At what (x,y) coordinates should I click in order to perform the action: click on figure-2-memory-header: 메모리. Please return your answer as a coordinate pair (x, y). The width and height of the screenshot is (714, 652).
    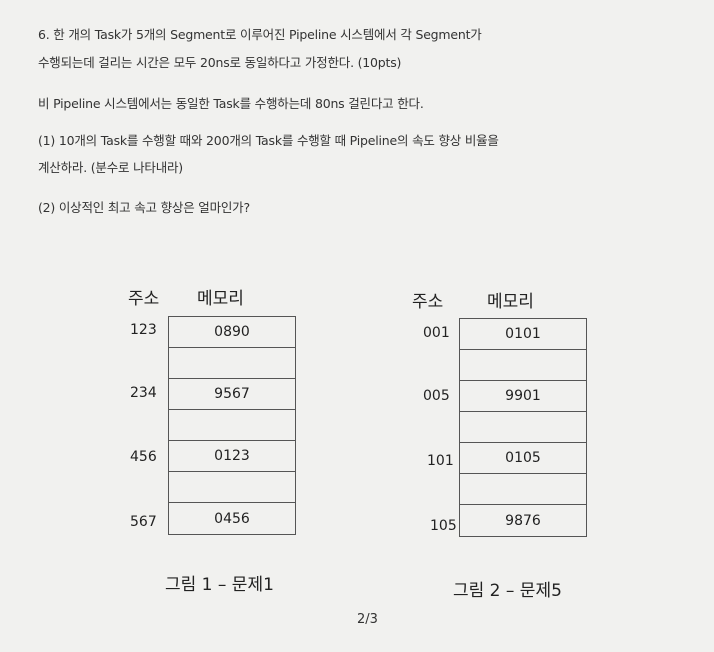
    Looking at the image, I should click on (510, 302).